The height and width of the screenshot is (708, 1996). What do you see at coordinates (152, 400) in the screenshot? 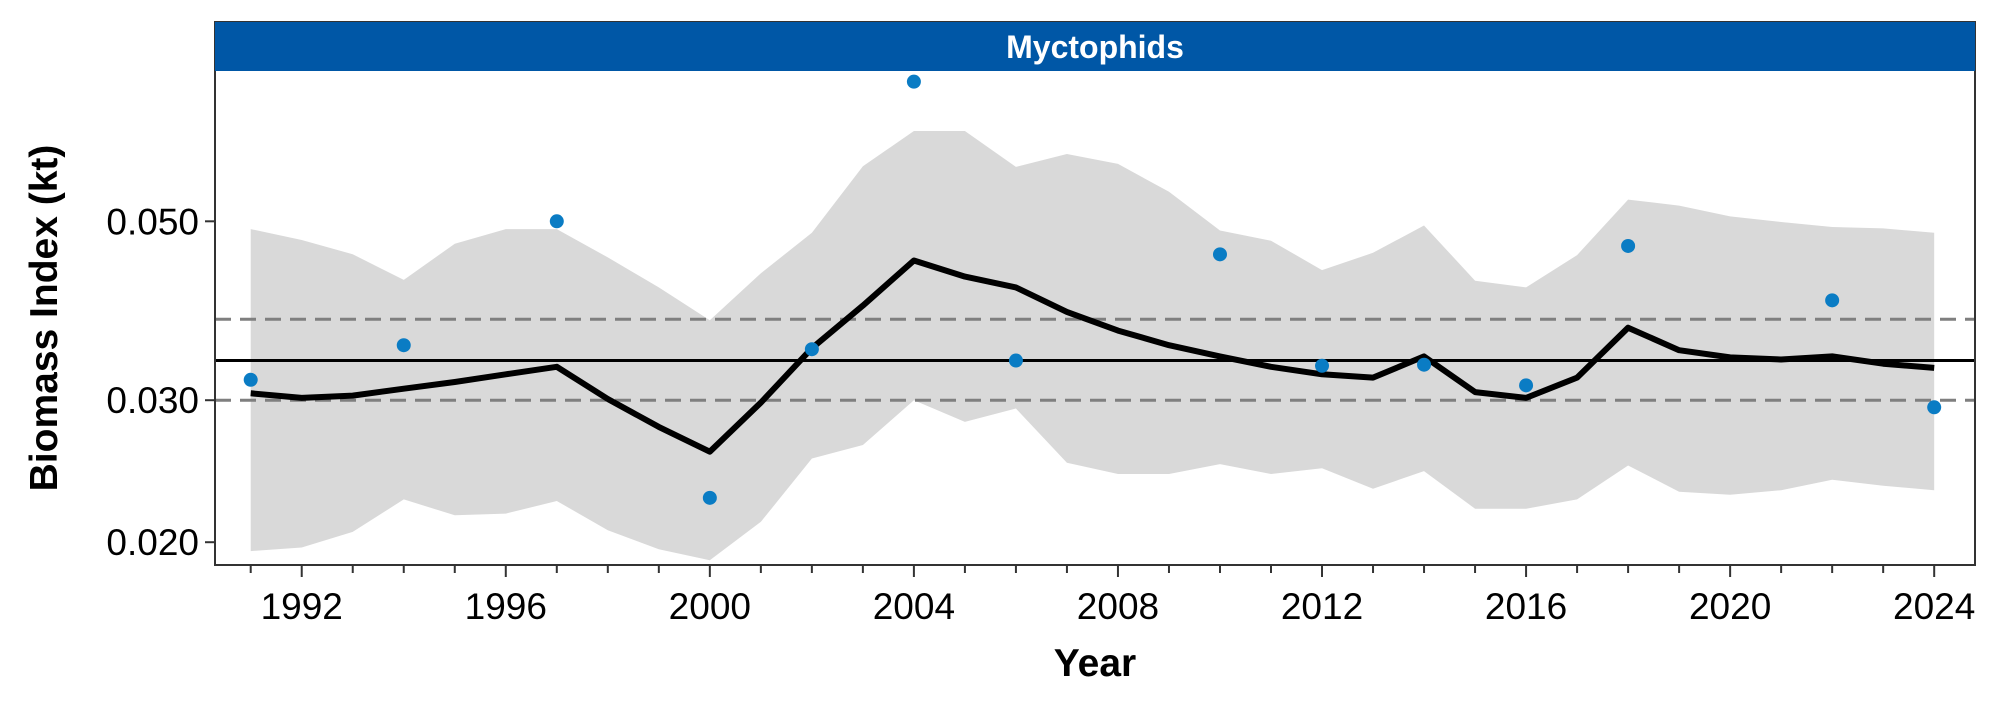
I see `y-tick-label: 0.030` at bounding box center [152, 400].